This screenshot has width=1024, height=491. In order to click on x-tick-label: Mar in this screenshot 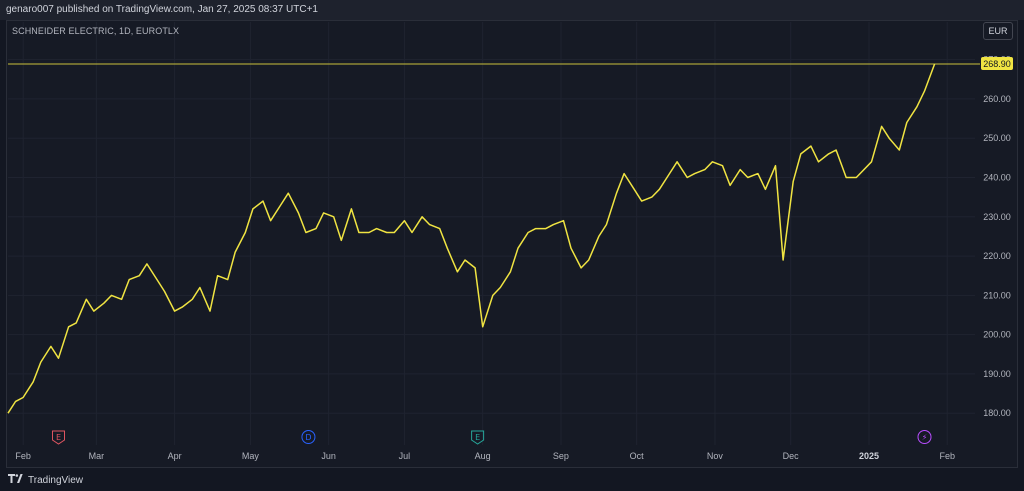, I will do `click(97, 456)`.